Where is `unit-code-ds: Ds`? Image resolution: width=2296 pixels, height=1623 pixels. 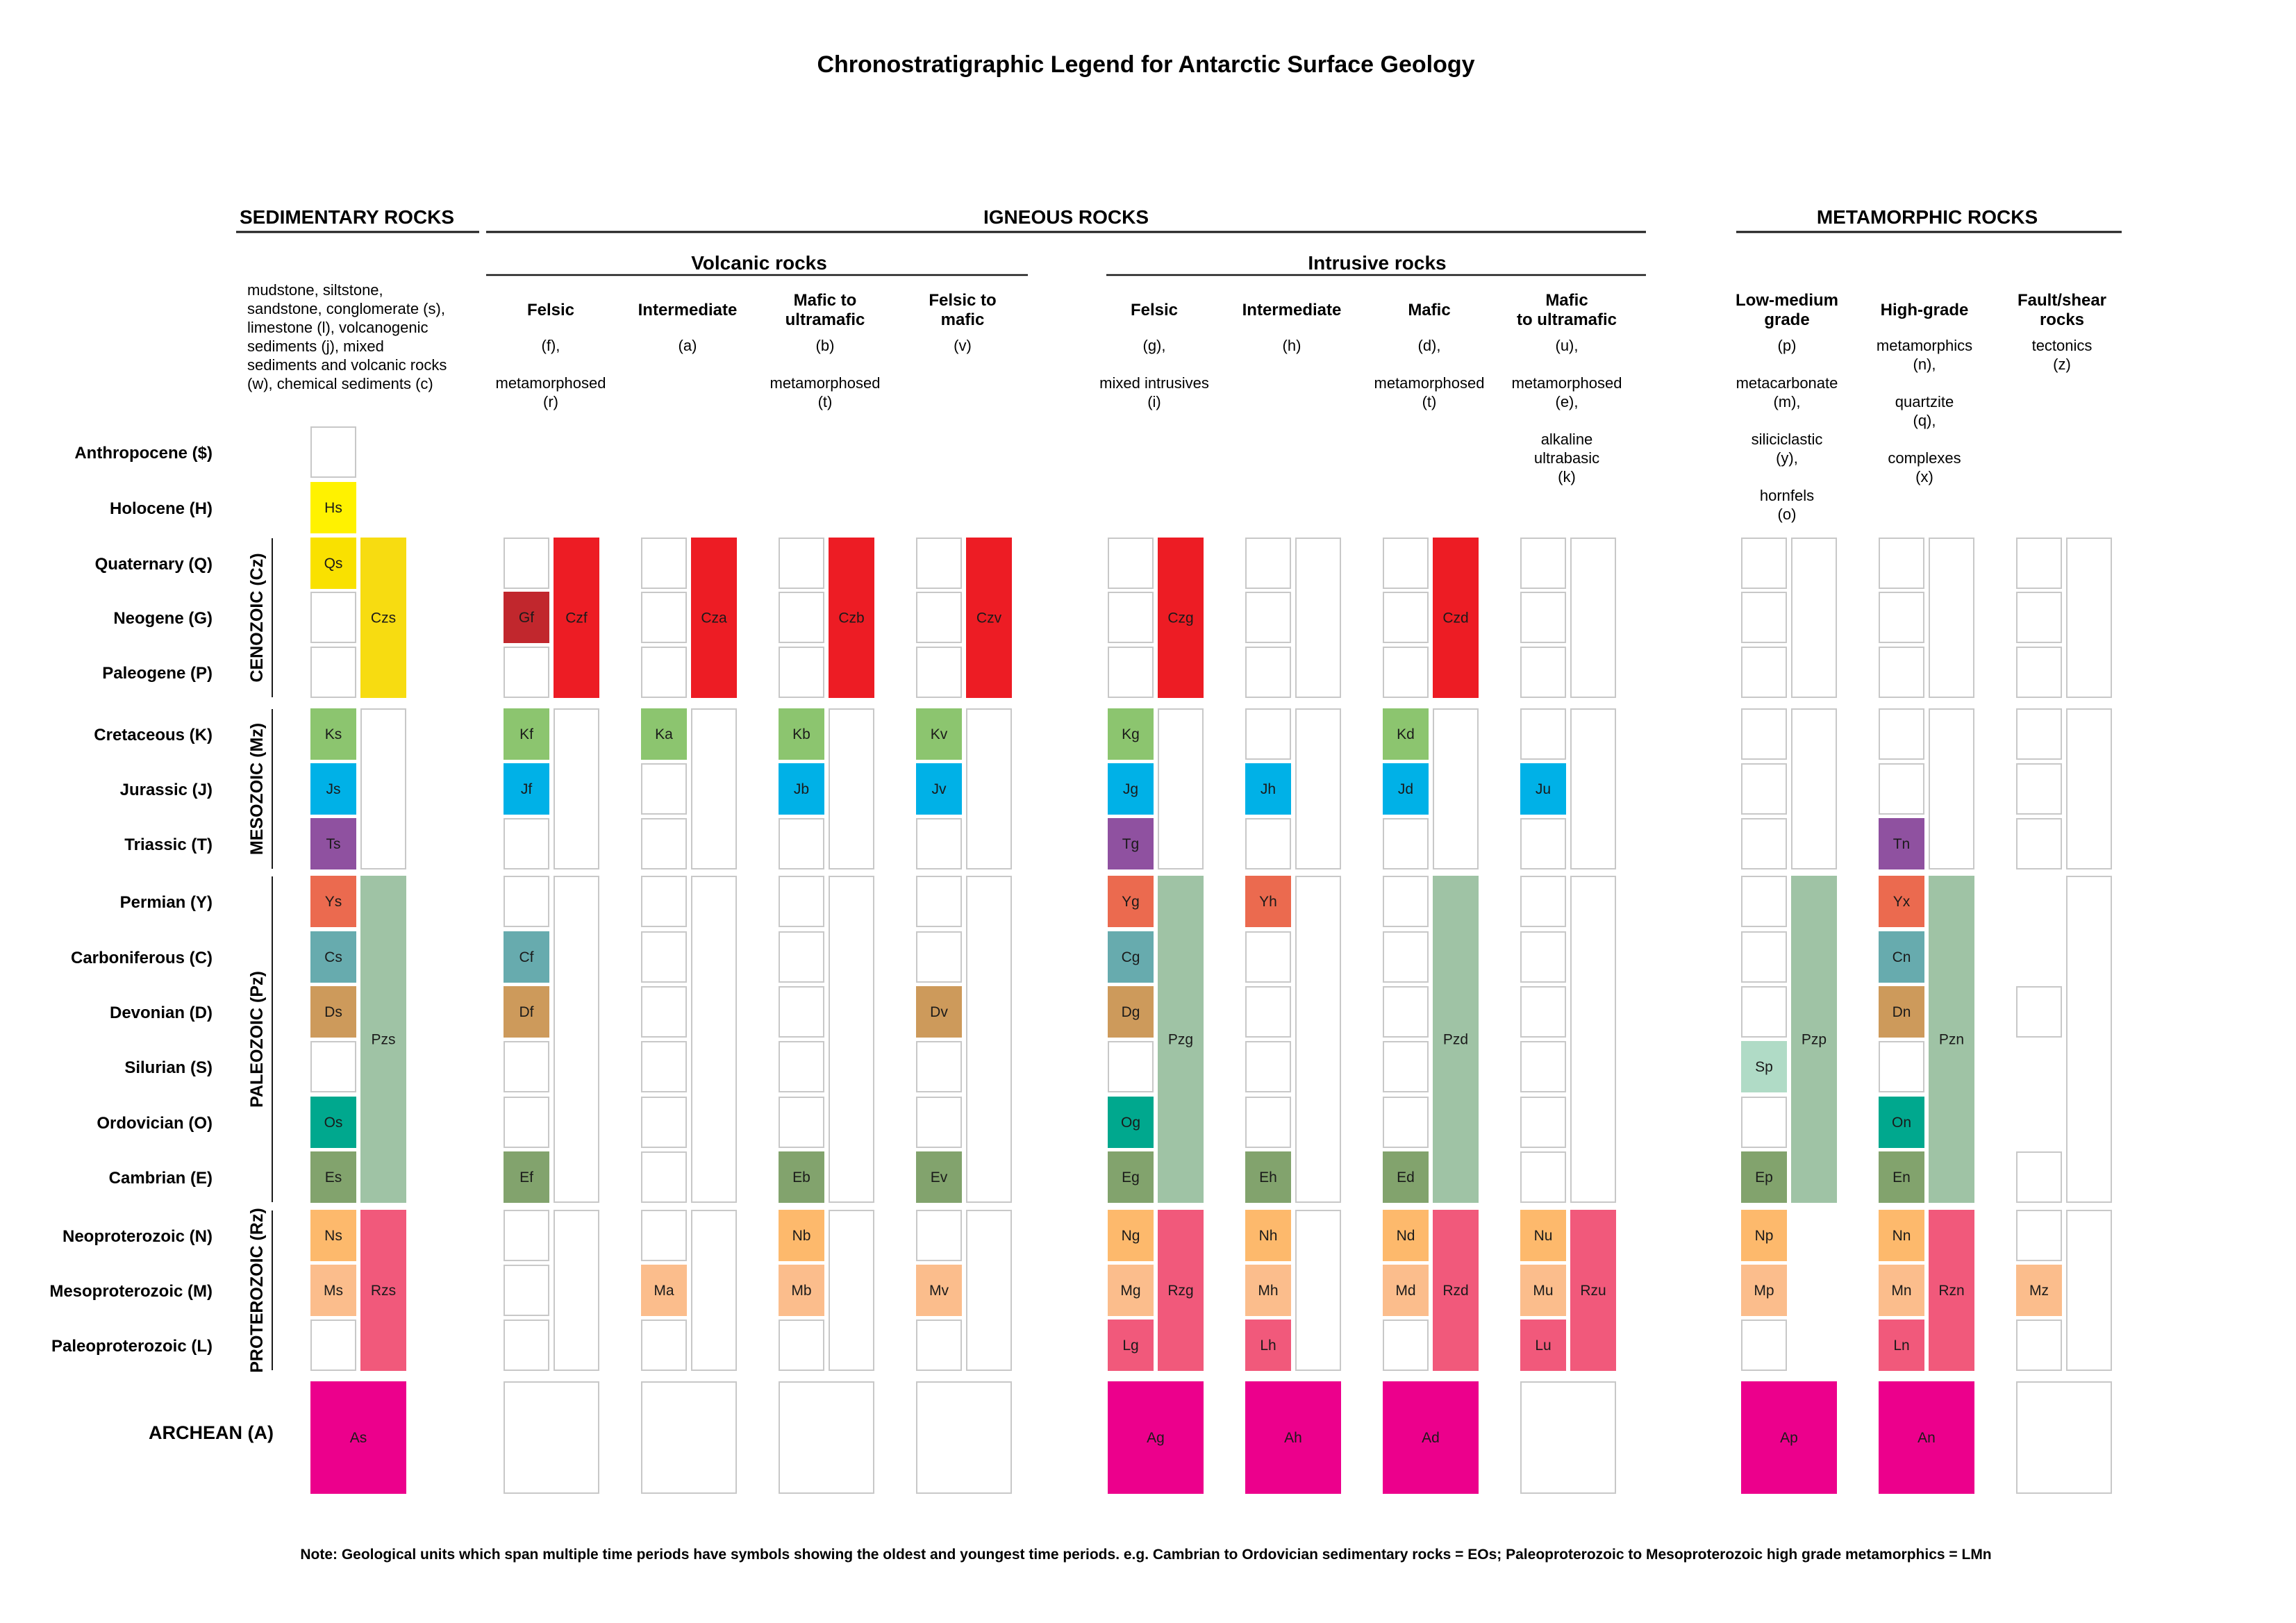
unit-code-ds: Ds is located at coordinates (333, 1012).